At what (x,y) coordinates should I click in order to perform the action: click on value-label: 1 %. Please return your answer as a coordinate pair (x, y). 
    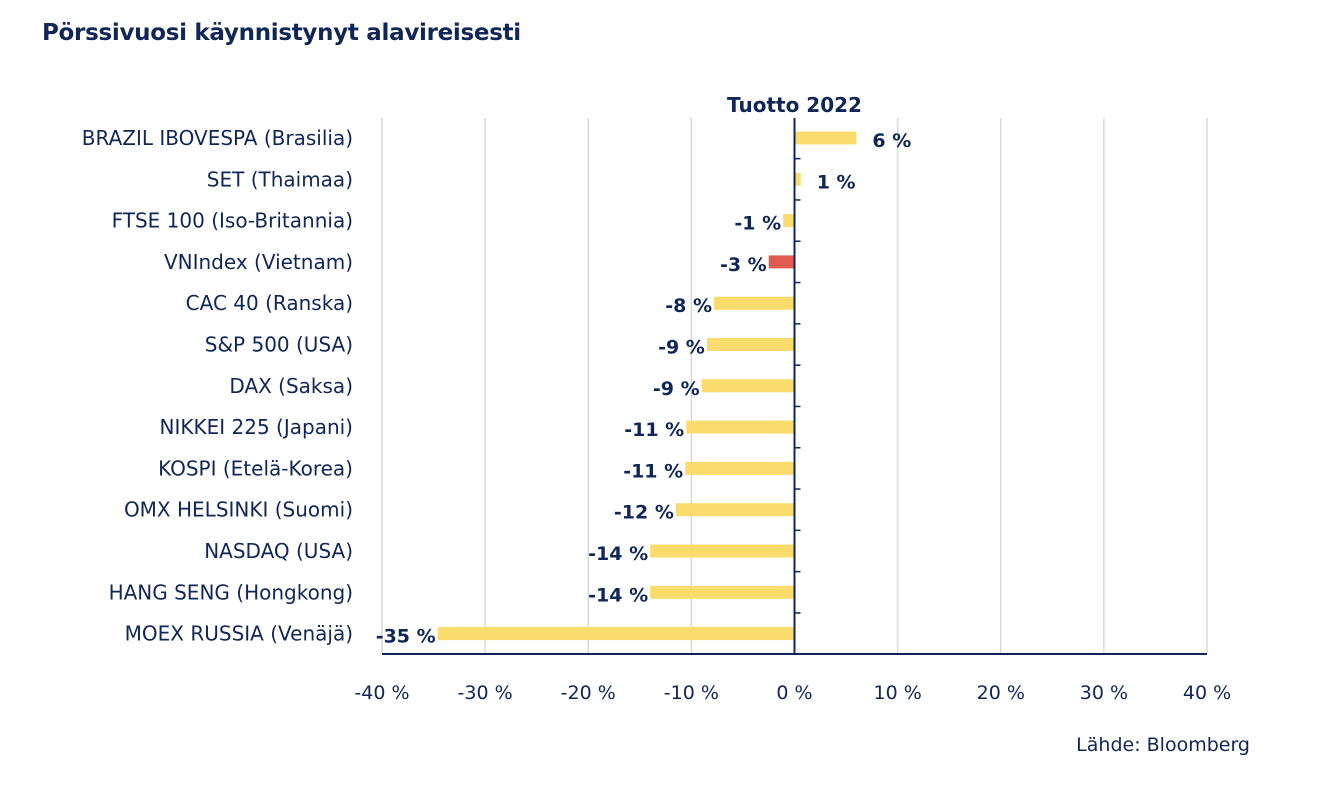
    Looking at the image, I should click on (836, 182).